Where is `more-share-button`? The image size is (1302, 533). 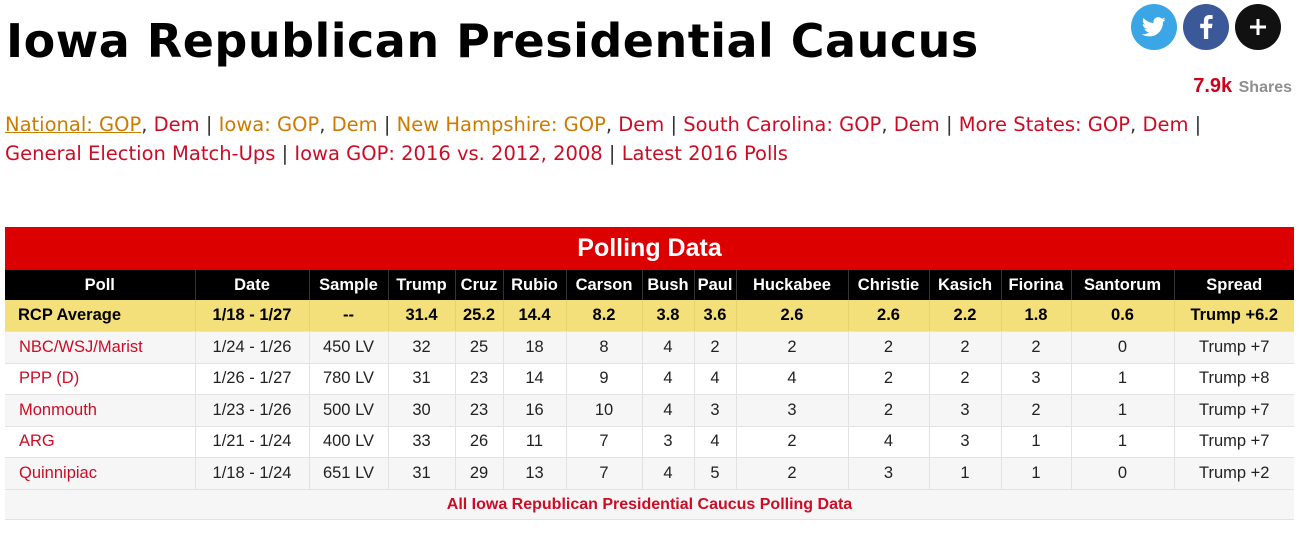 more-share-button is located at coordinates (1258, 27).